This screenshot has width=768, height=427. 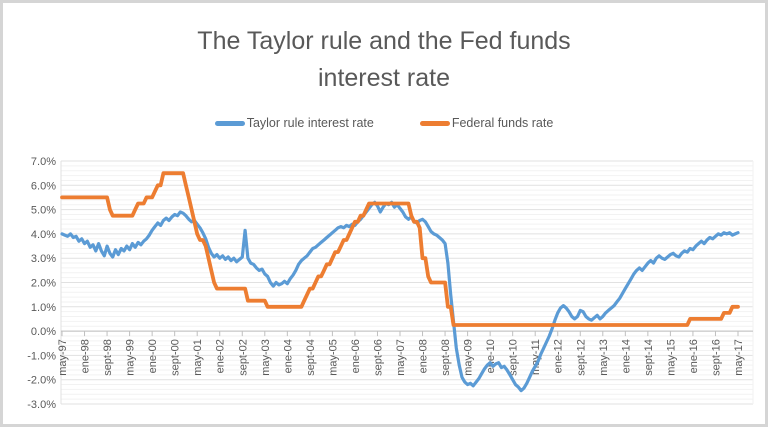 I want to click on svg-text: ene-16, so click(x=694, y=356).